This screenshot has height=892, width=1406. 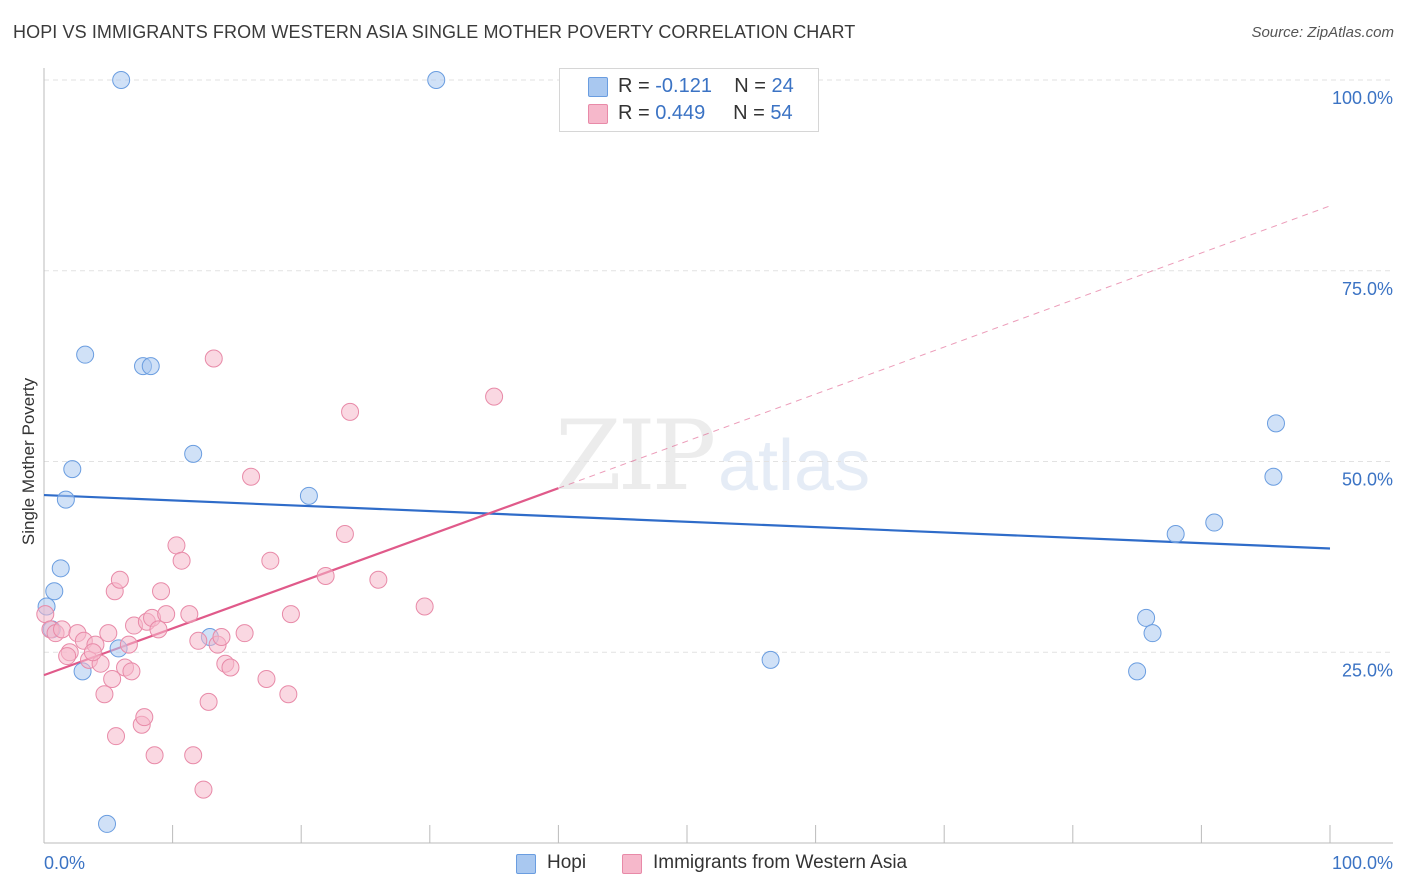 What do you see at coordinates (705, 113) in the screenshot?
I see `legend-text-immigrants: R = 0.449 N = 54` at bounding box center [705, 113].